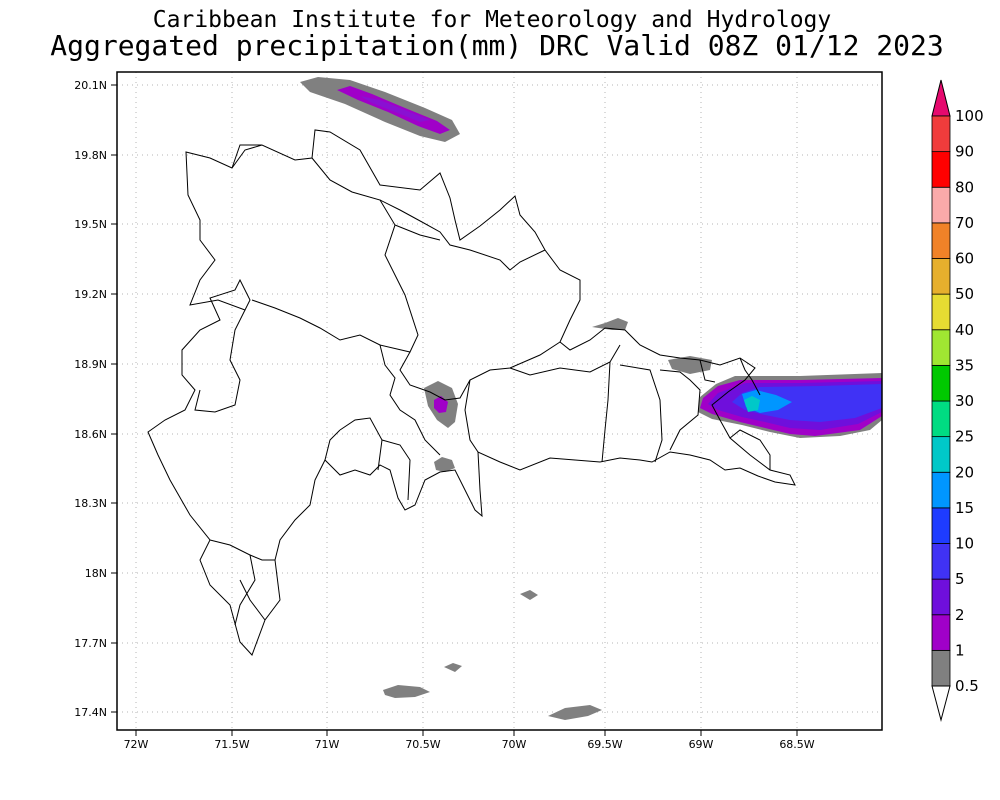 The height and width of the screenshot is (800, 1000). I want to click on lon-tick-label: 71W, so click(327, 744).